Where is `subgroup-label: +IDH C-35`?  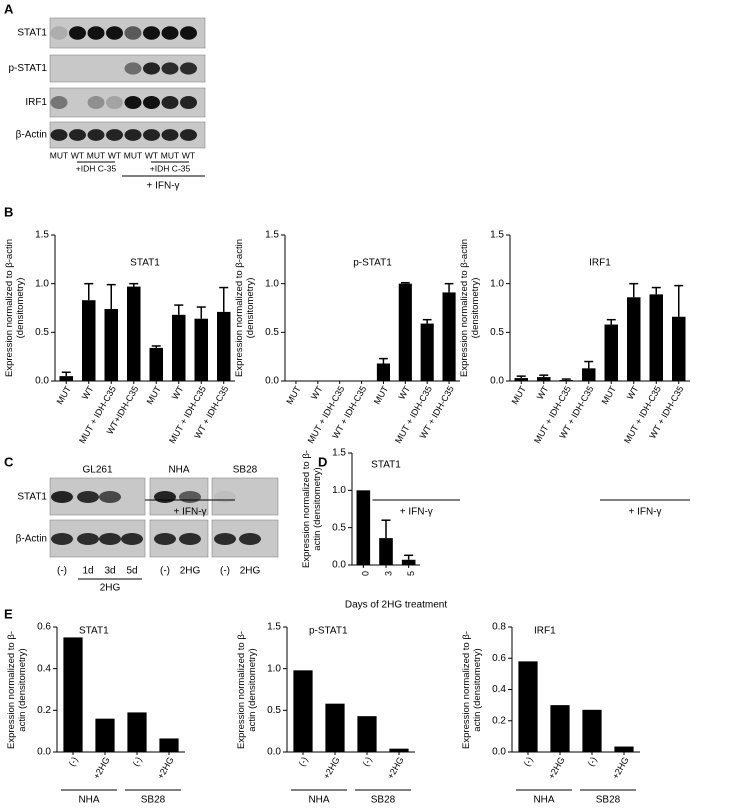
subgroup-label: +IDH C-35 is located at coordinates (170, 168).